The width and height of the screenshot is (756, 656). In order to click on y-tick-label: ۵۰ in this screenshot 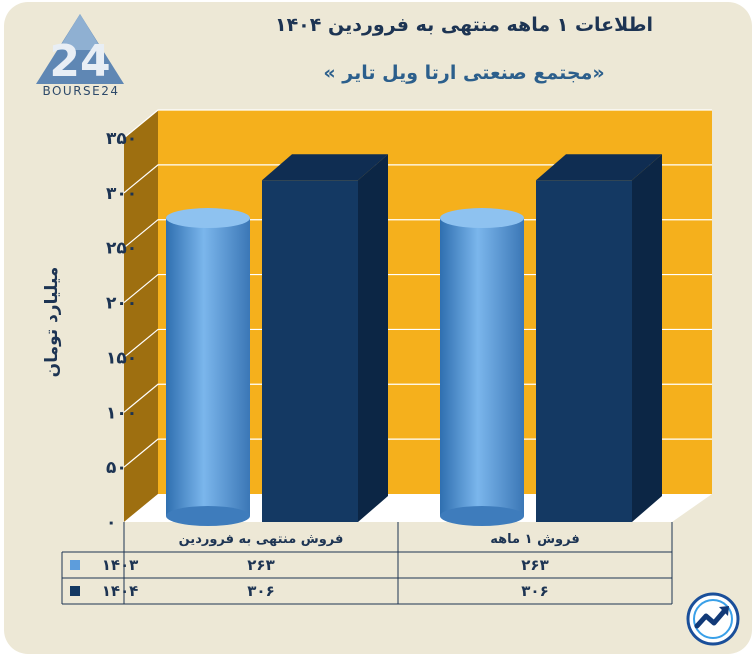, I will do `click(116, 468)`.